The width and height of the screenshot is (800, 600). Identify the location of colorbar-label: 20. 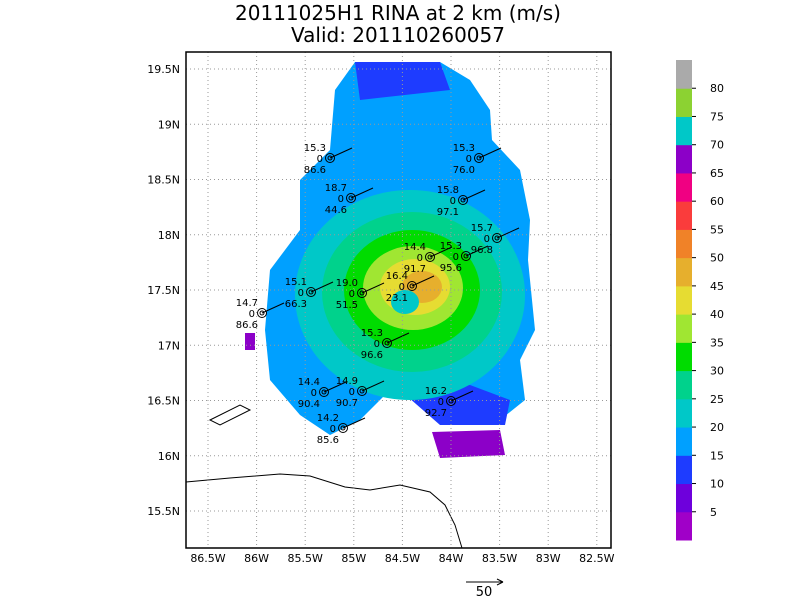
(717, 427).